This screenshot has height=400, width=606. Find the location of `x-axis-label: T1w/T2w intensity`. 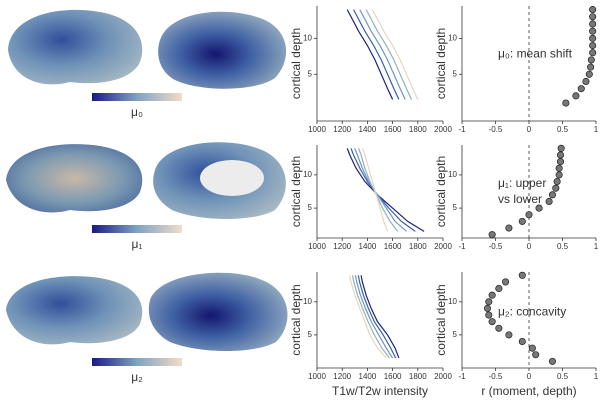

x-axis-label: T1w/T2w intensity is located at coordinates (380, 391).